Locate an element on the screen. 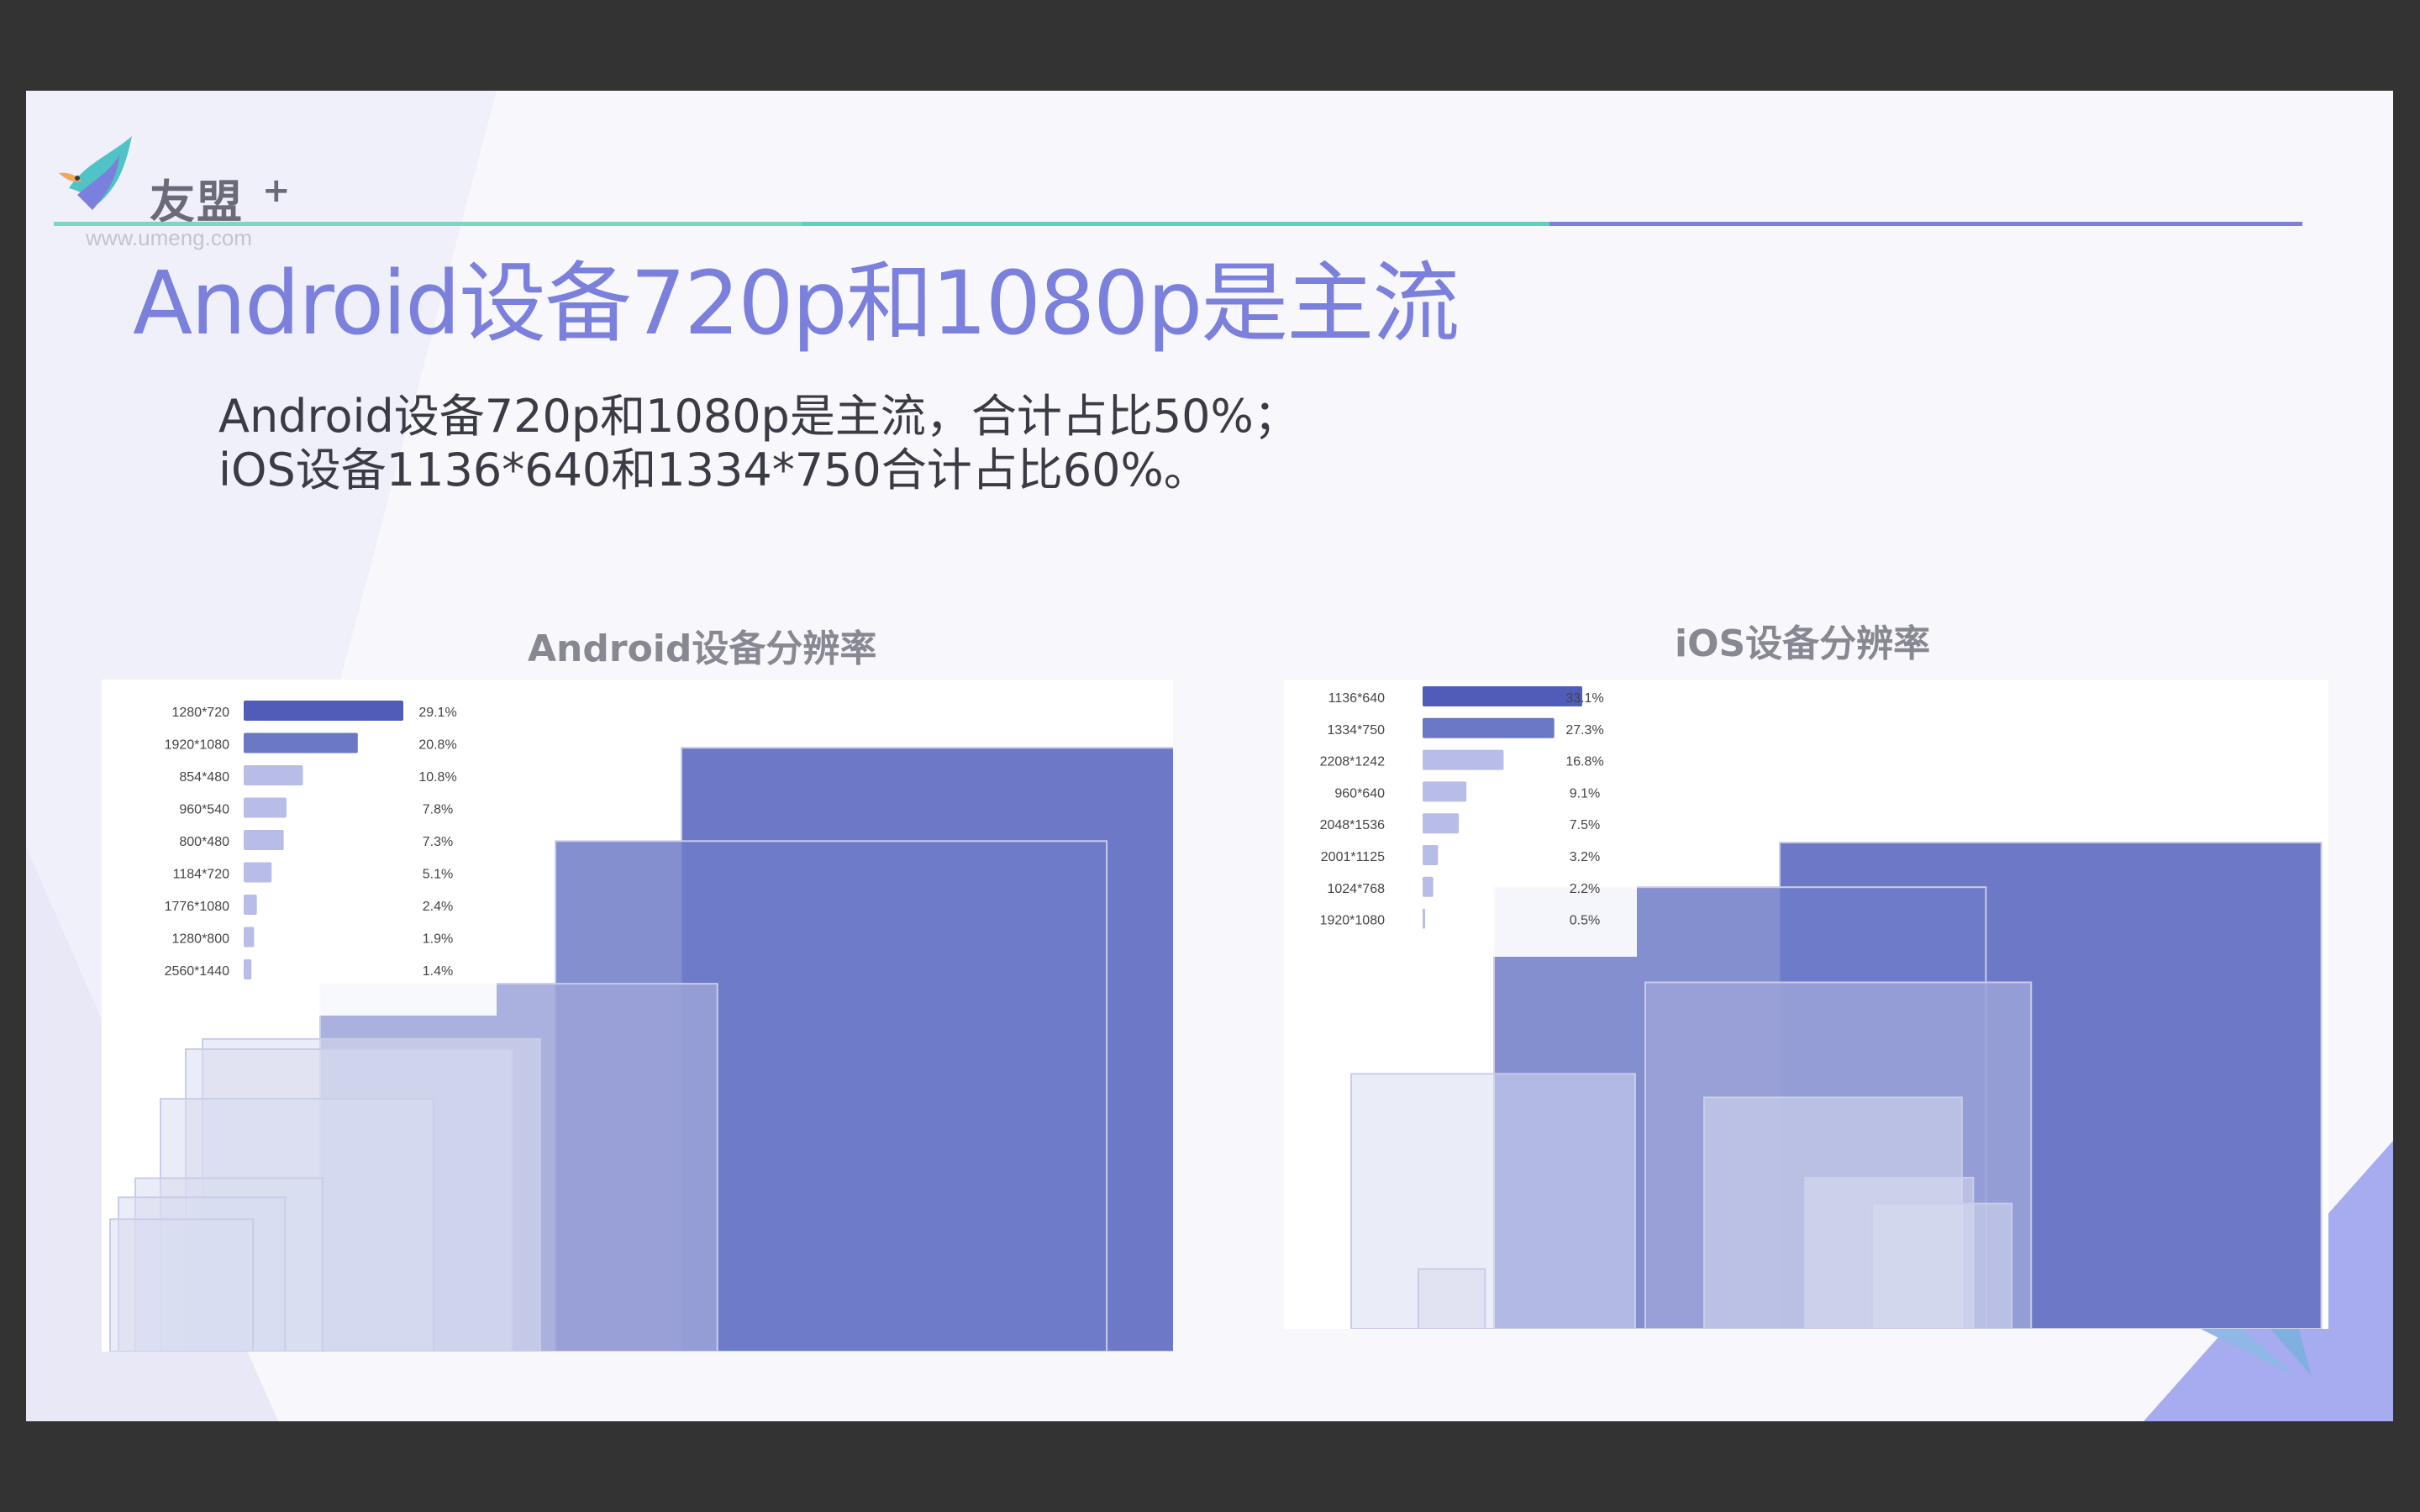 The image size is (2420, 1512). share-value-label: 29.1% is located at coordinates (437, 713).